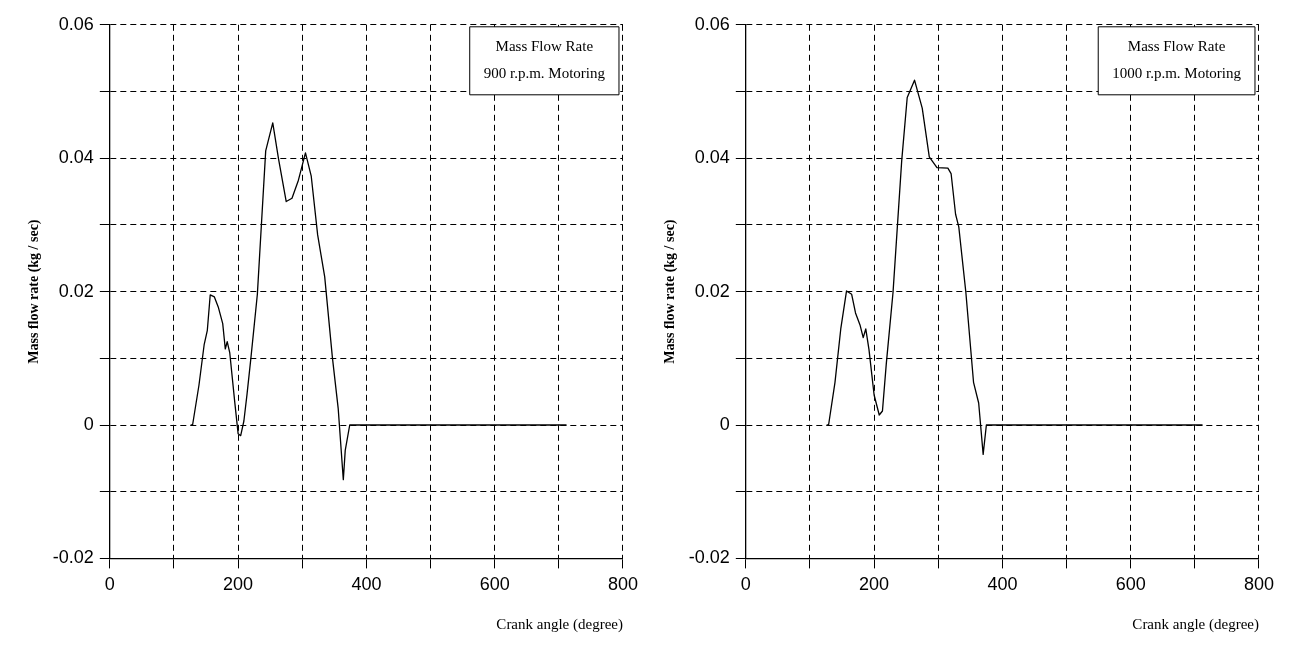 The width and height of the screenshot is (1290, 647). I want to click on annotation: Mass Flow Rate 1000 r.p.m. Motoring, so click(1177, 59).